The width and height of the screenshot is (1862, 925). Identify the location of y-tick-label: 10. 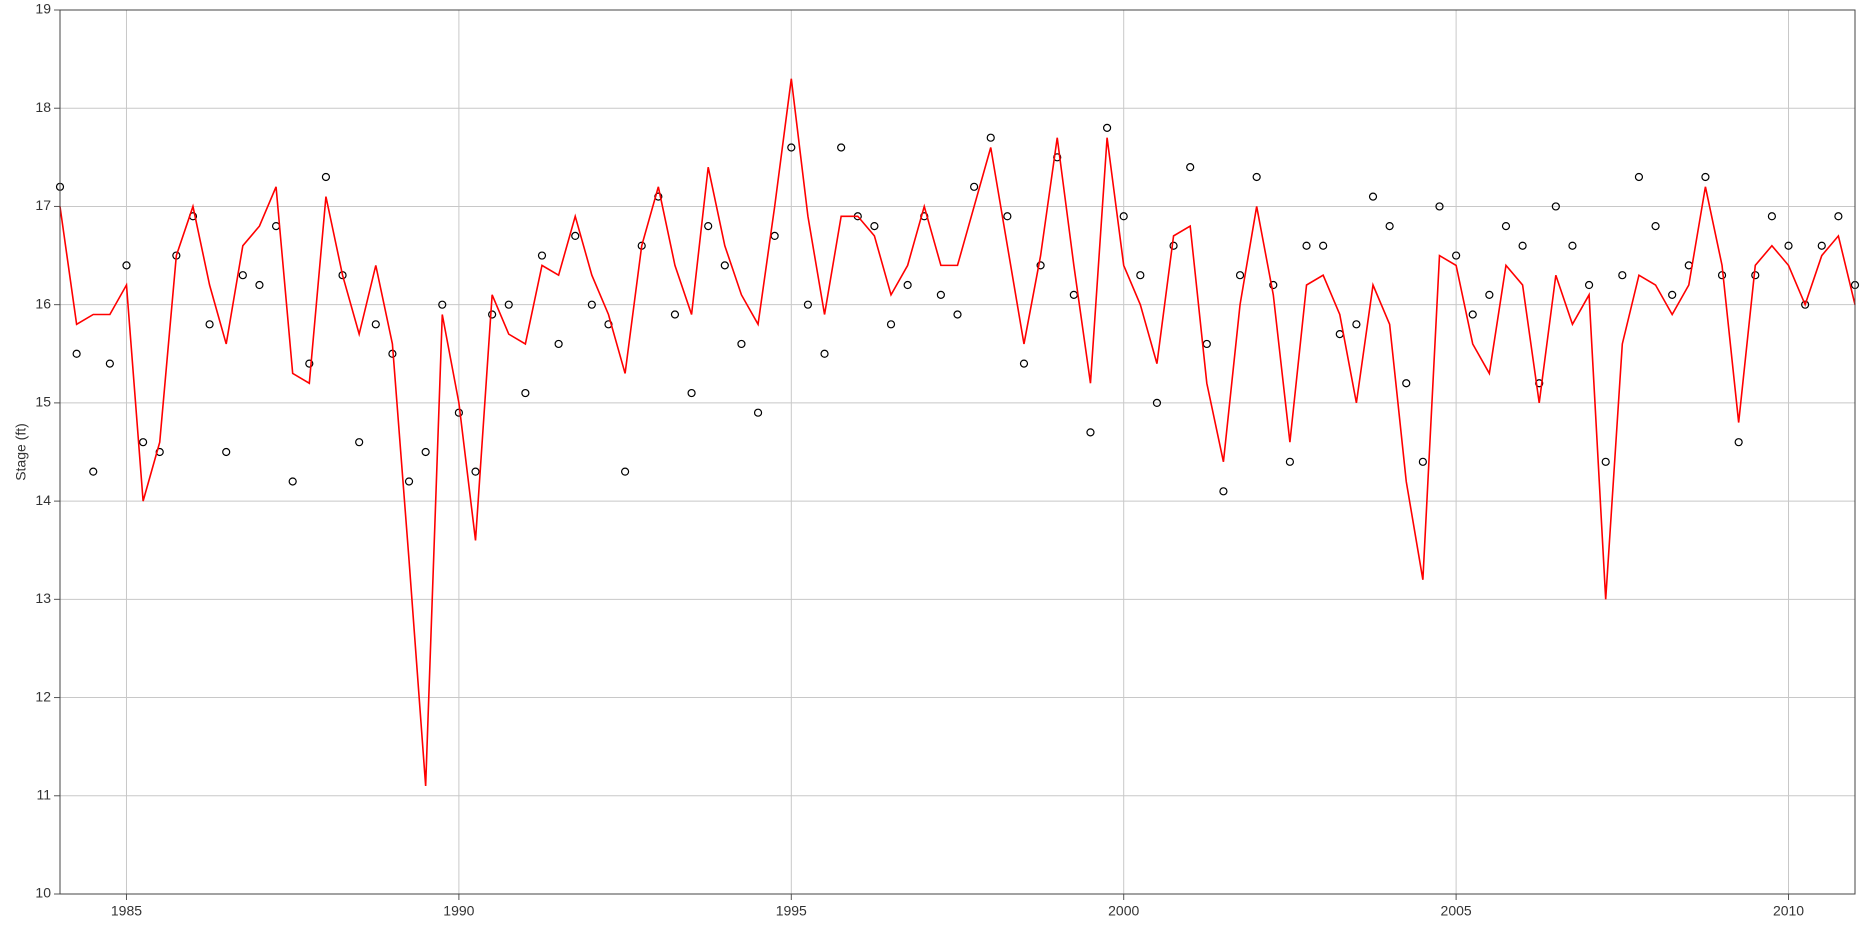
(43, 893).